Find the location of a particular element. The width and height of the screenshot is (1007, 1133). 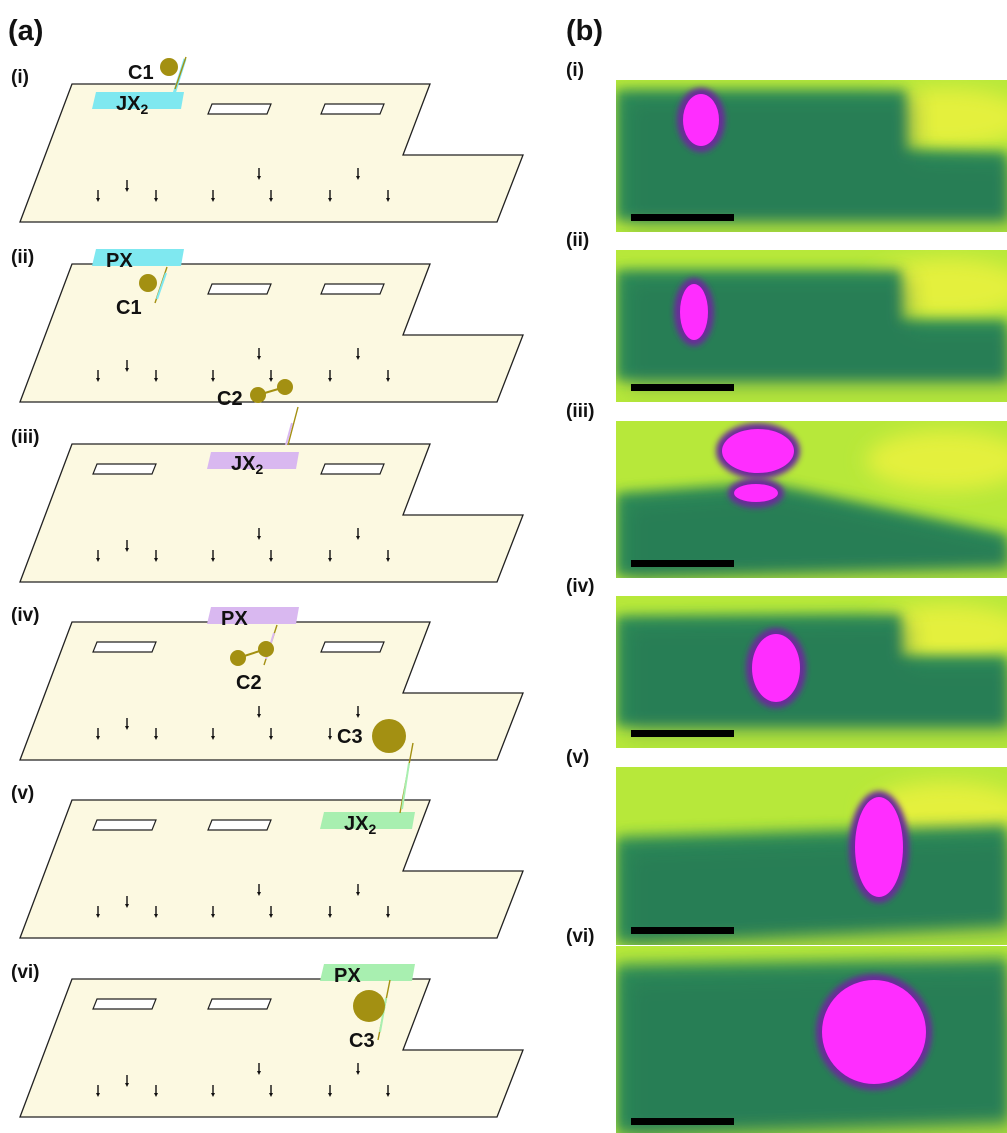

thermal-row: (iv) is located at coordinates (786, 662).